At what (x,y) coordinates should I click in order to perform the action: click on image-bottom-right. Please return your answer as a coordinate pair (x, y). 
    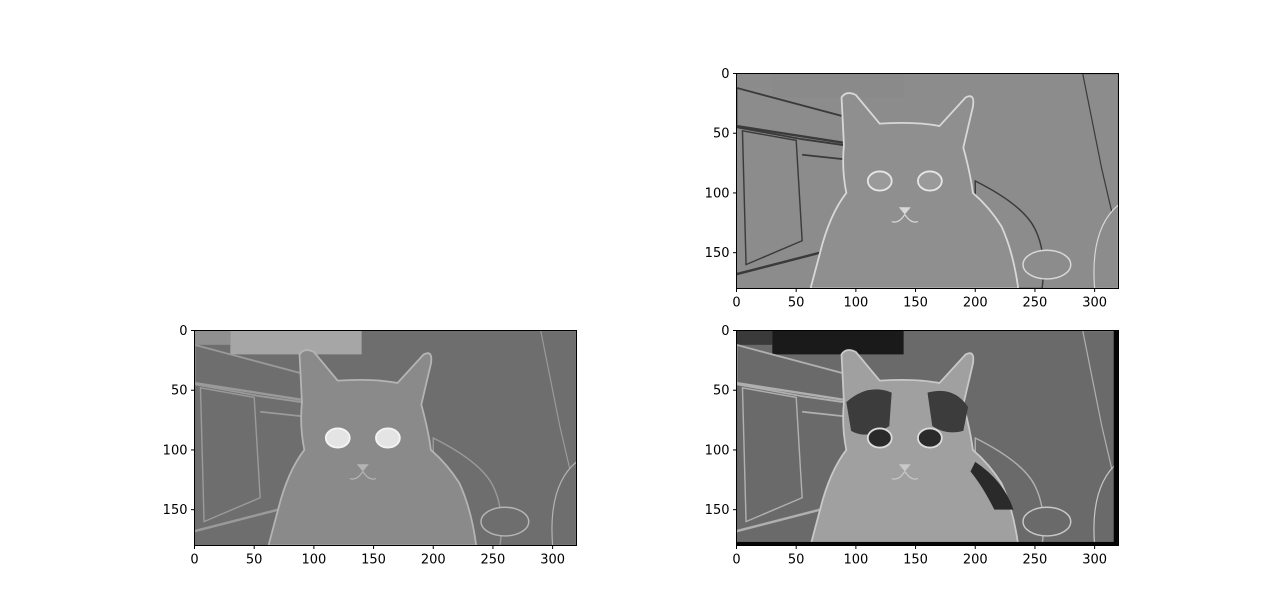
    Looking at the image, I should click on (927, 438).